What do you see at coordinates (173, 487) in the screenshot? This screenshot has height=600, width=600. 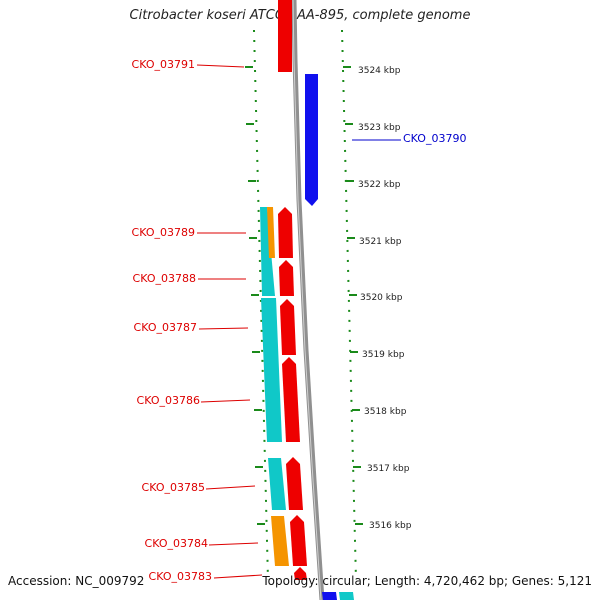 I see `gene-label-cko-03785: CKO_03785` at bounding box center [173, 487].